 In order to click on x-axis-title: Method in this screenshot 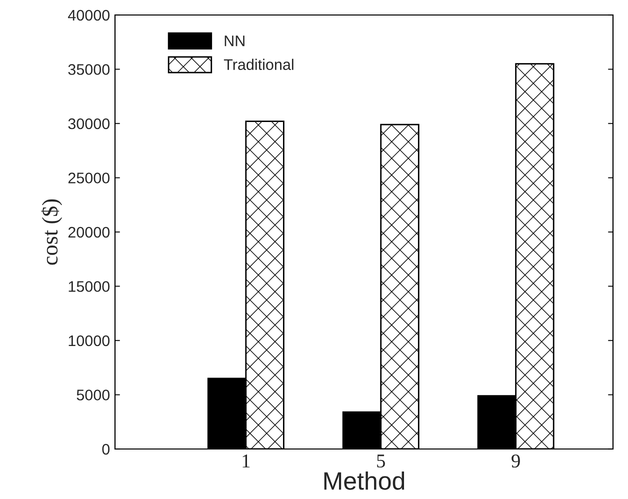, I will do `click(364, 480)`.